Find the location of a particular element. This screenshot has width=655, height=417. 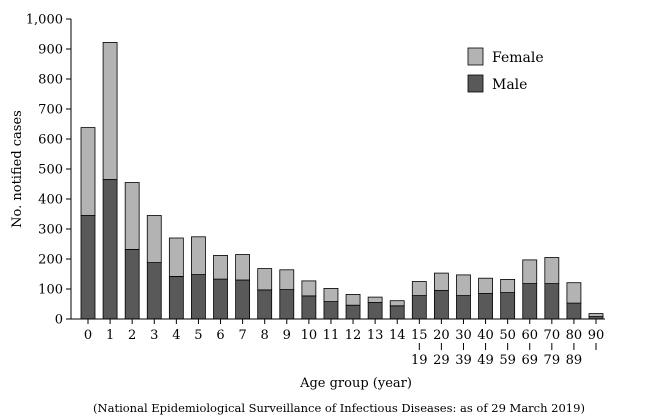

x-tick-label: 1 is located at coordinates (110, 335).